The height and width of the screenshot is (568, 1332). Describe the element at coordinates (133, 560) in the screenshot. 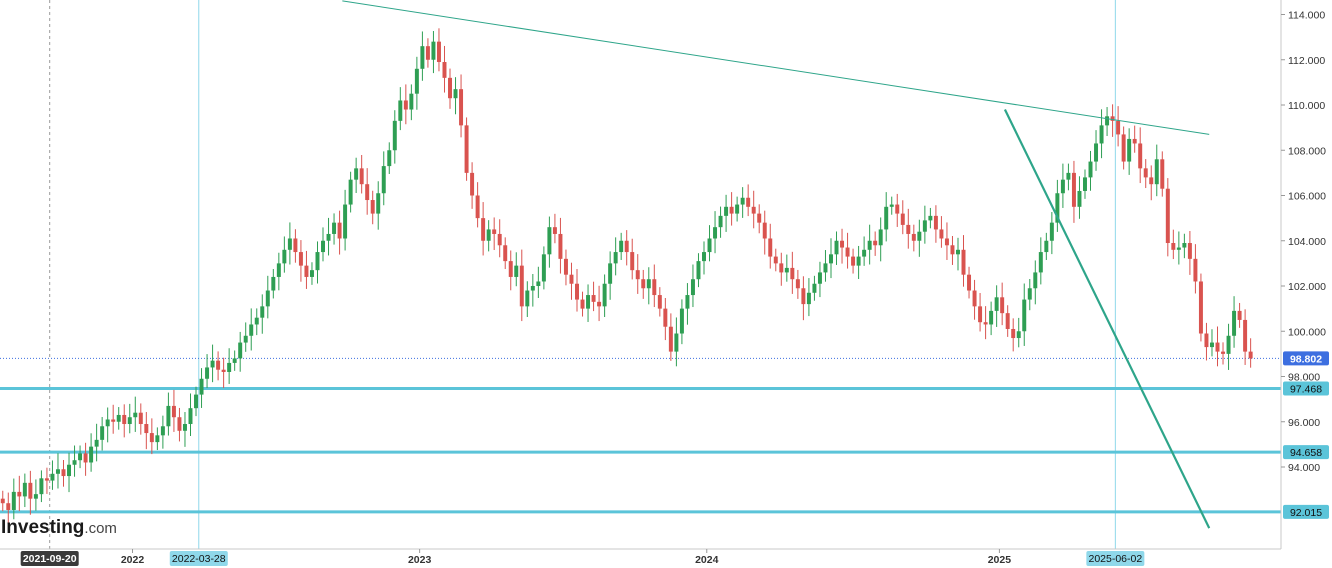

I see `x-tick-label: 2022` at that location.